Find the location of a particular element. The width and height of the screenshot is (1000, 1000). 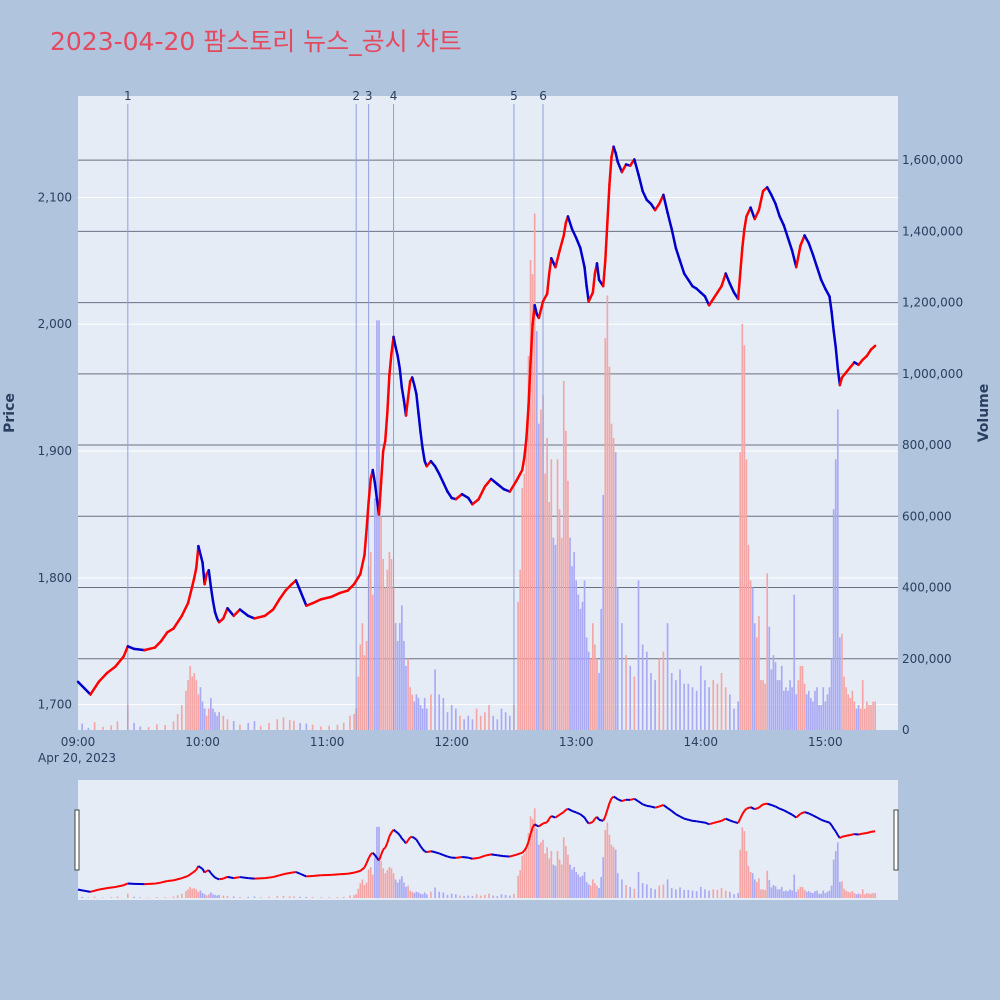

volume-axis-title: Volume is located at coordinates (984, 413).